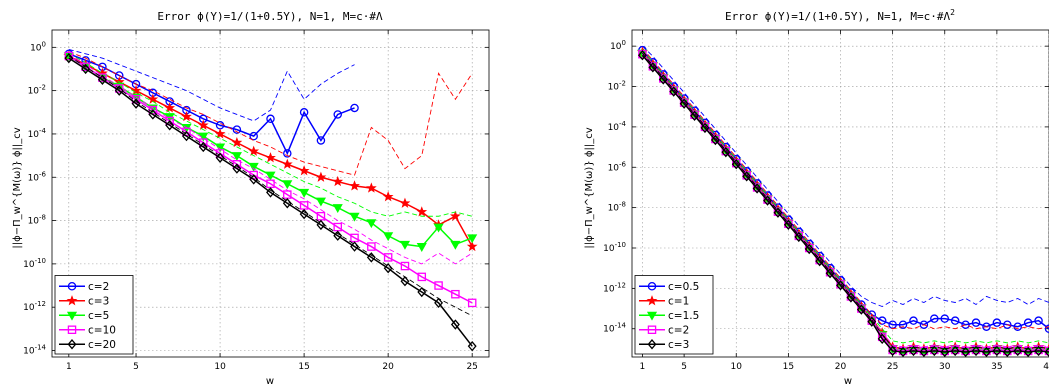  I want to click on legend-label-c-20: c=20, so click(102, 345).